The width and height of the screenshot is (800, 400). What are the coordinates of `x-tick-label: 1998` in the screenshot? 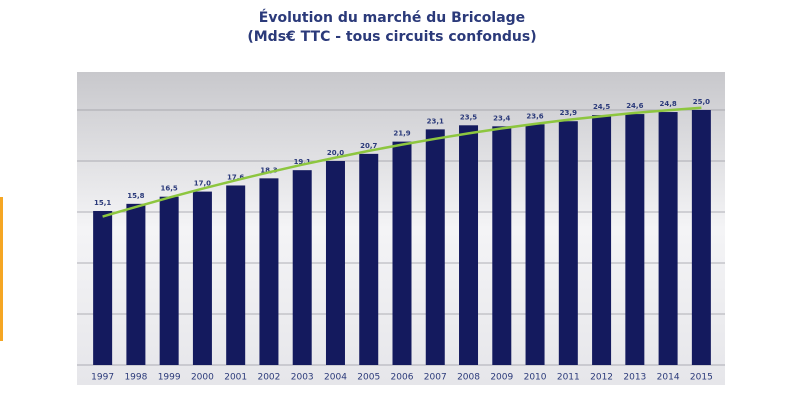 It's located at (135, 378).